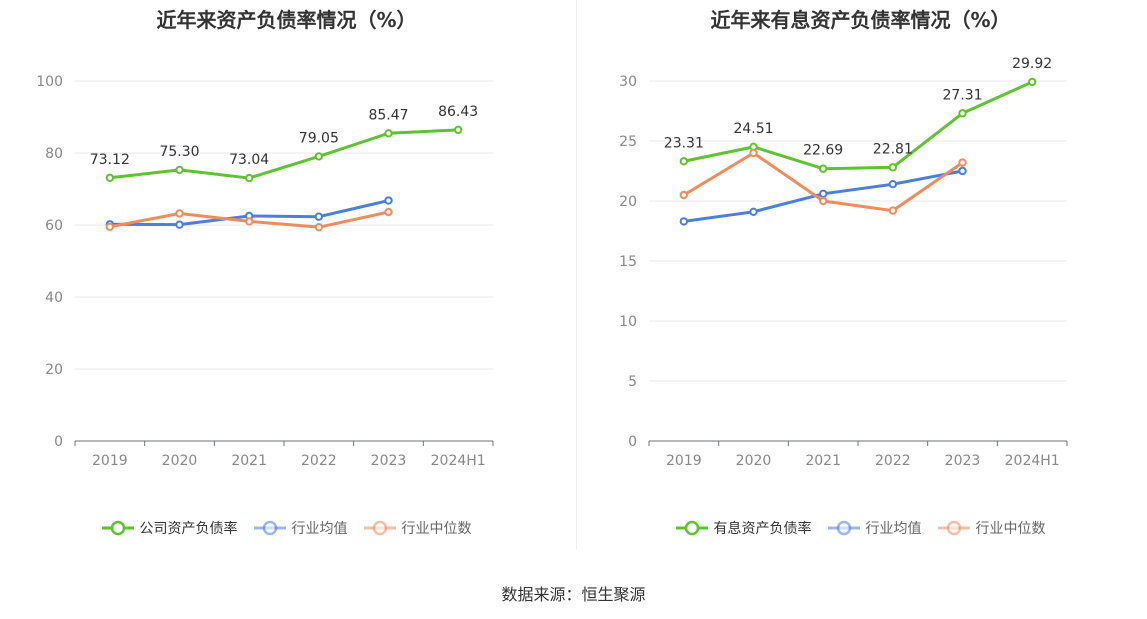  I want to click on series-0: 73.12 75.30 73.04 79.05 85.47 86.43, so click(284, 143).